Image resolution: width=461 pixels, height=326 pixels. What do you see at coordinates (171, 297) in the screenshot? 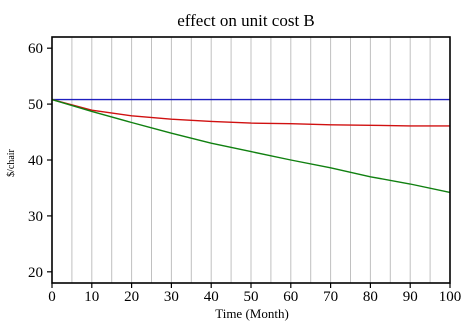
I see `x-tick-label: 30` at bounding box center [171, 297].